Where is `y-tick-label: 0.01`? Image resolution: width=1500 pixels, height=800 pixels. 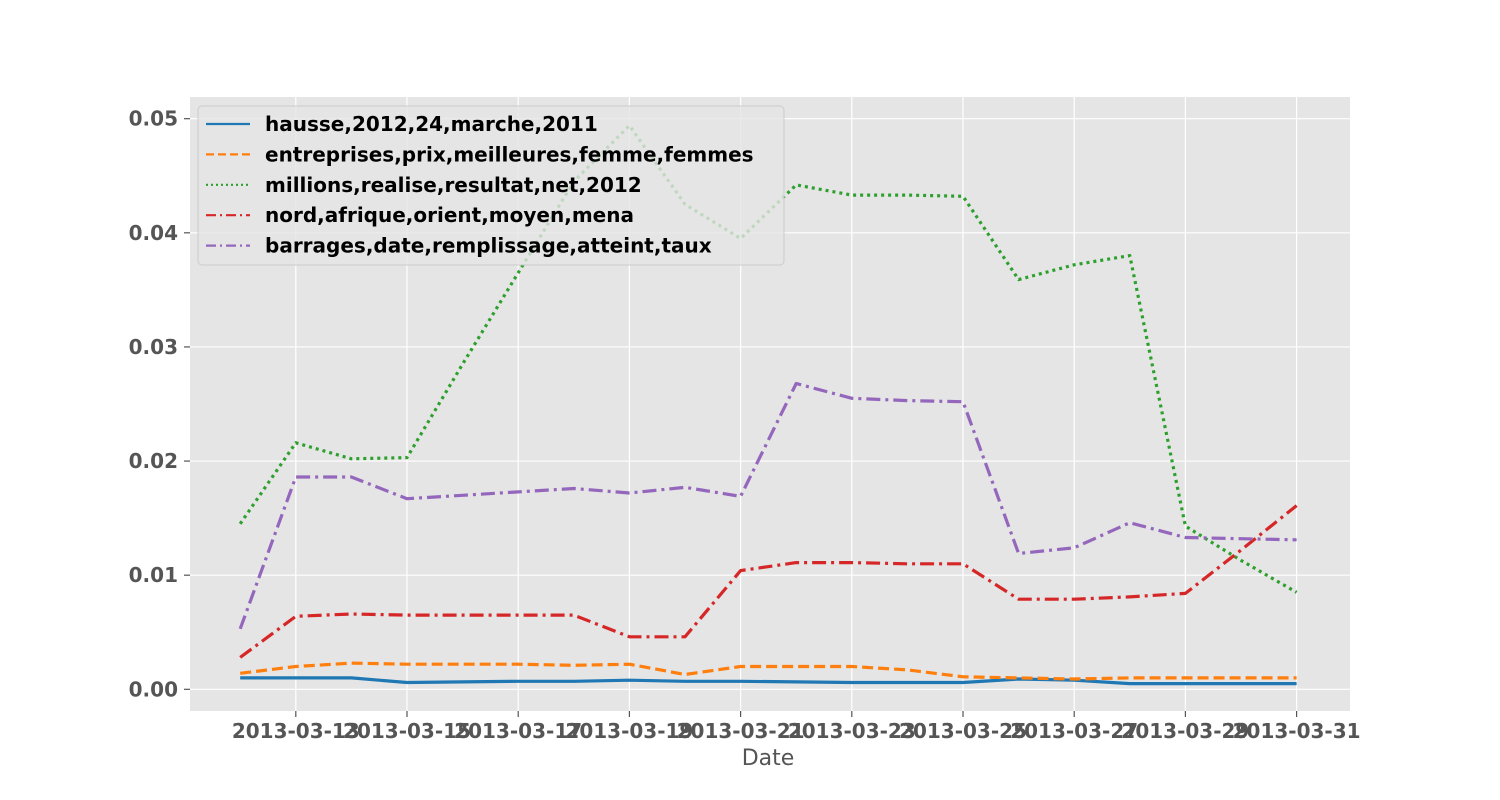
y-tick-label: 0.01 is located at coordinates (153, 575).